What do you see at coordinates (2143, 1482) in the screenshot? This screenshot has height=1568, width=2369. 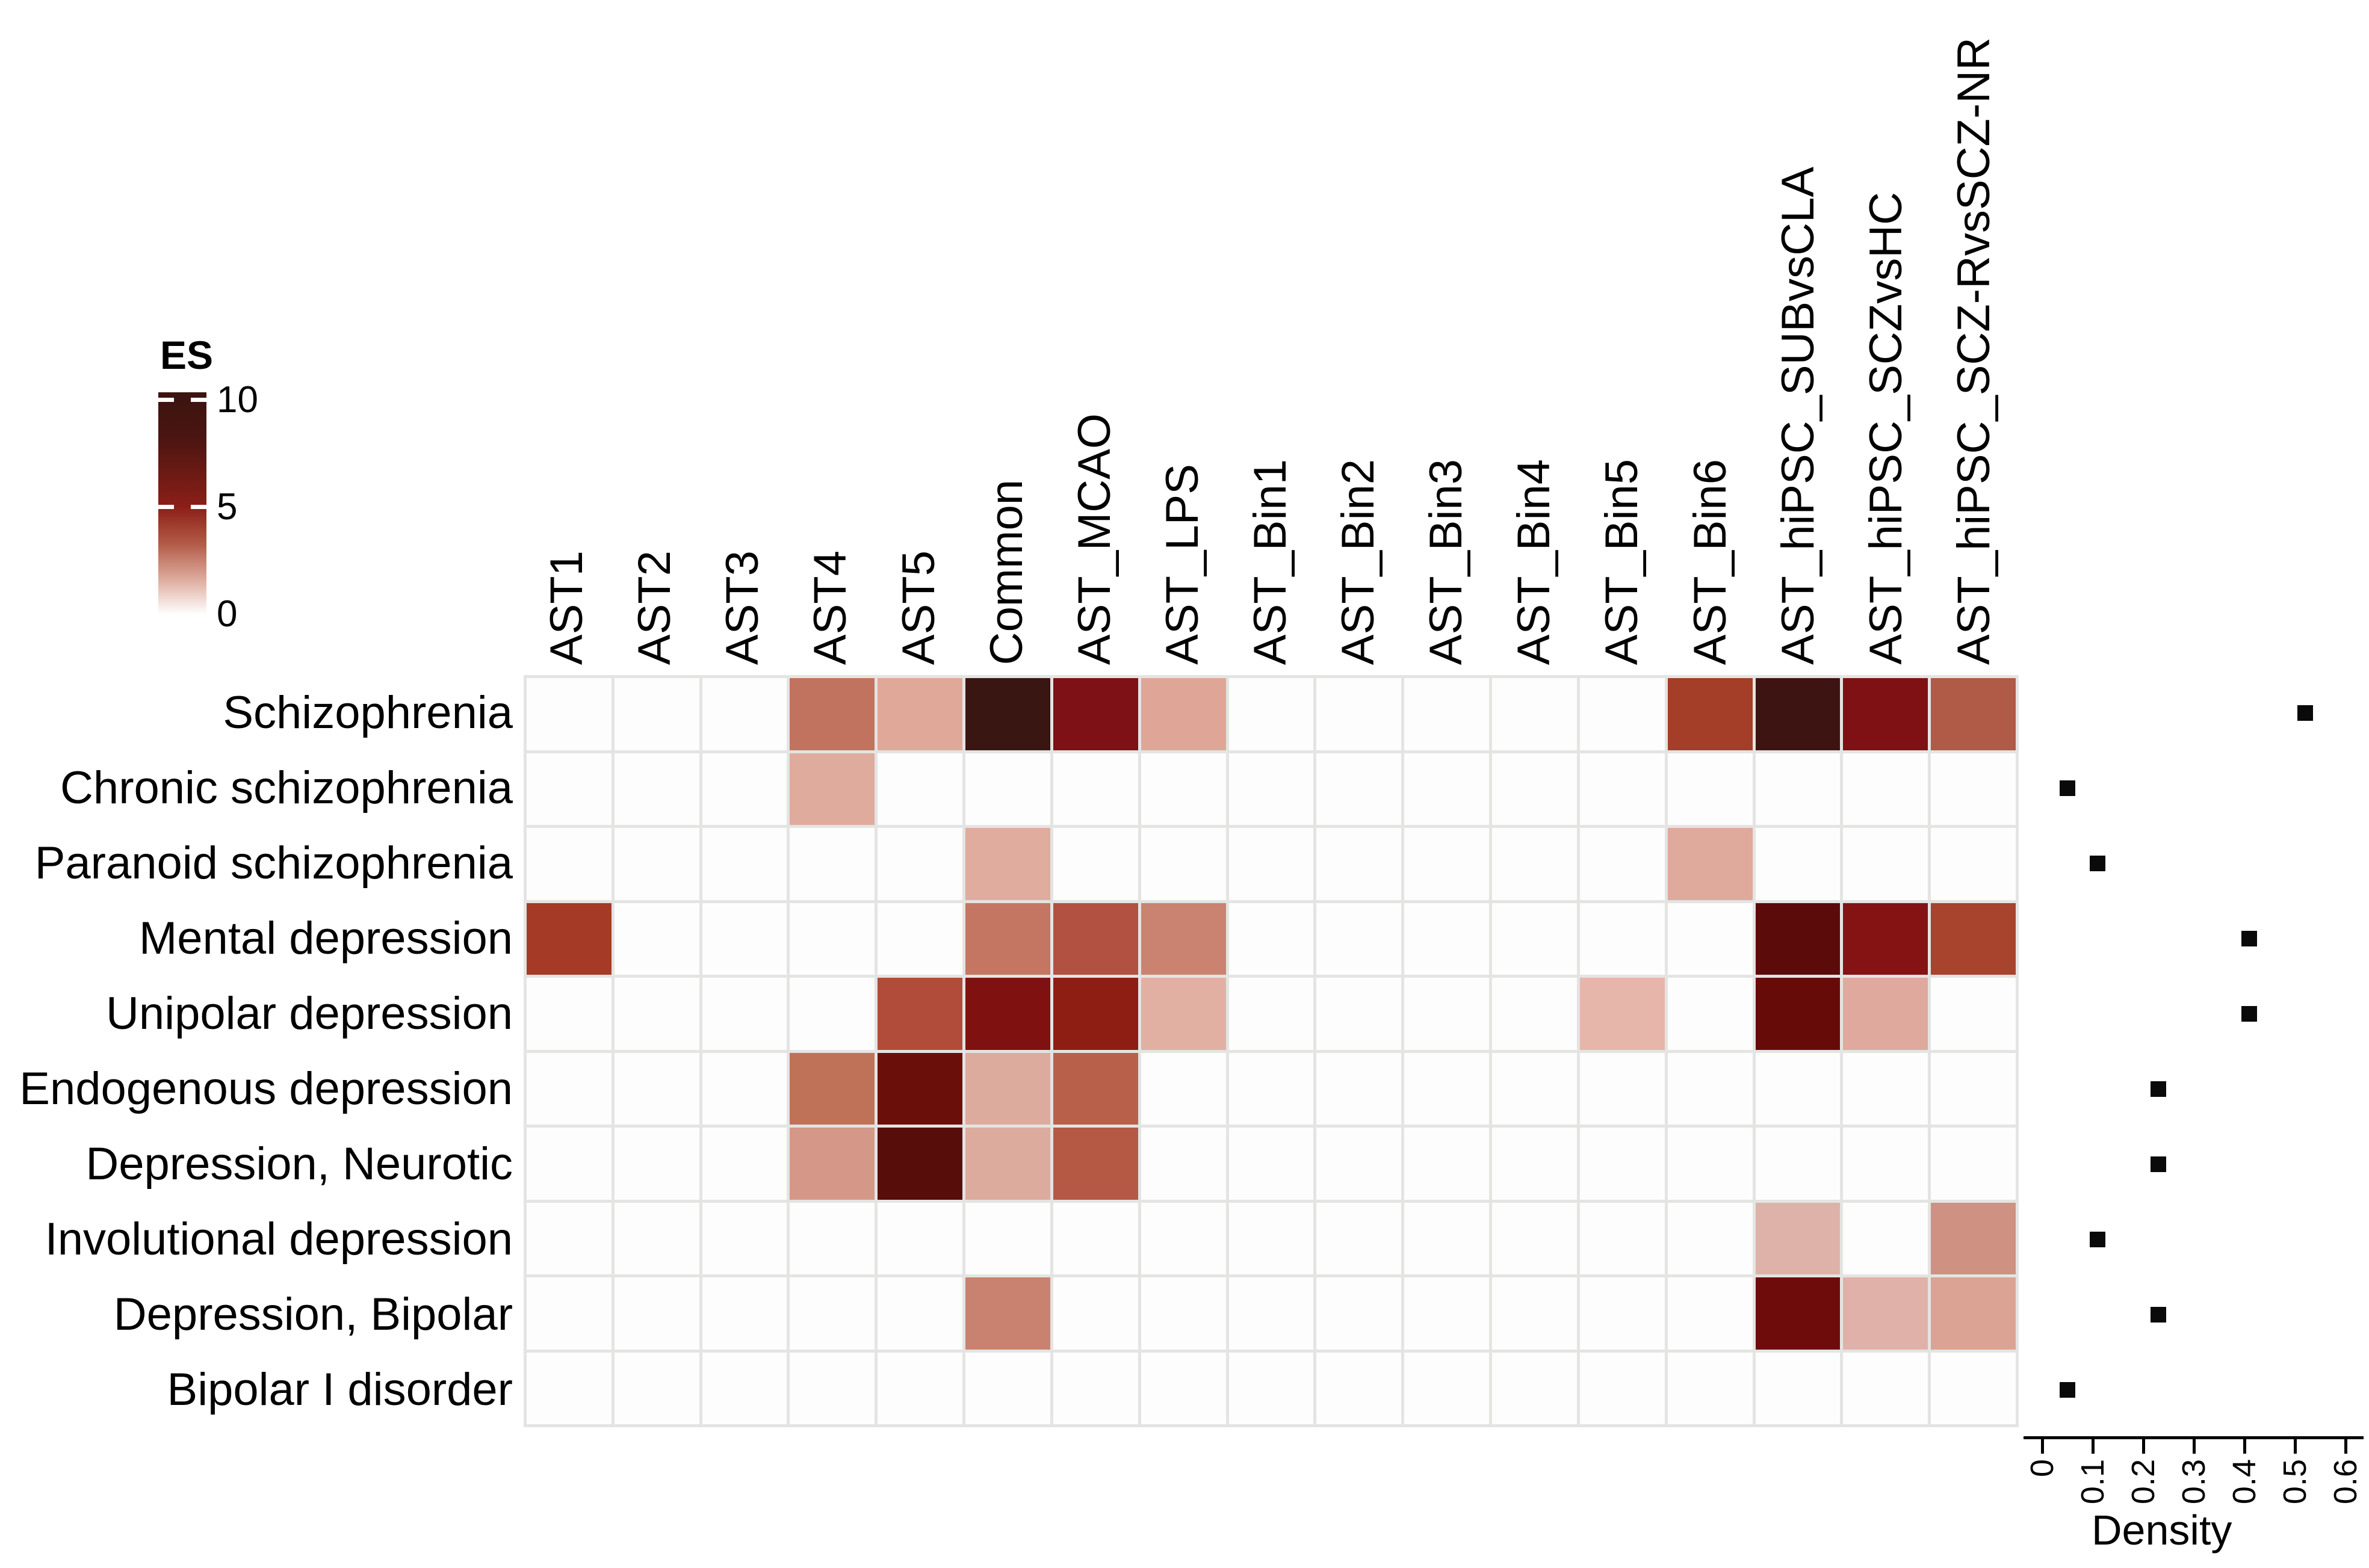 I see `density-tick-label: 0.2` at bounding box center [2143, 1482].